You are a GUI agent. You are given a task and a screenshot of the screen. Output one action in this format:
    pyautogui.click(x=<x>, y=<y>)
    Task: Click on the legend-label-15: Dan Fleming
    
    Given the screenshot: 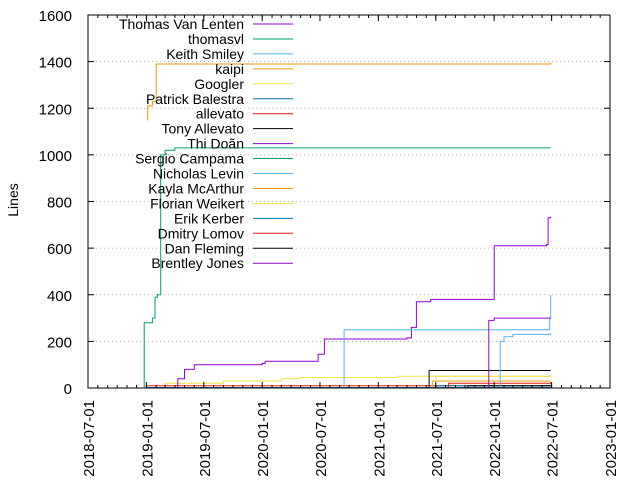 What is the action you would take?
    pyautogui.click(x=204, y=248)
    